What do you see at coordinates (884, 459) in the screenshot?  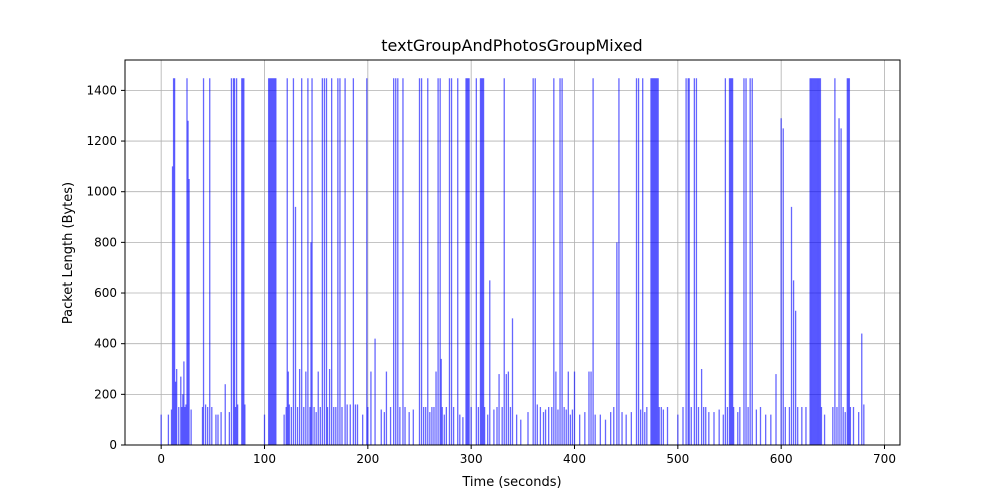 I see `x-tick-label: 700` at bounding box center [884, 459].